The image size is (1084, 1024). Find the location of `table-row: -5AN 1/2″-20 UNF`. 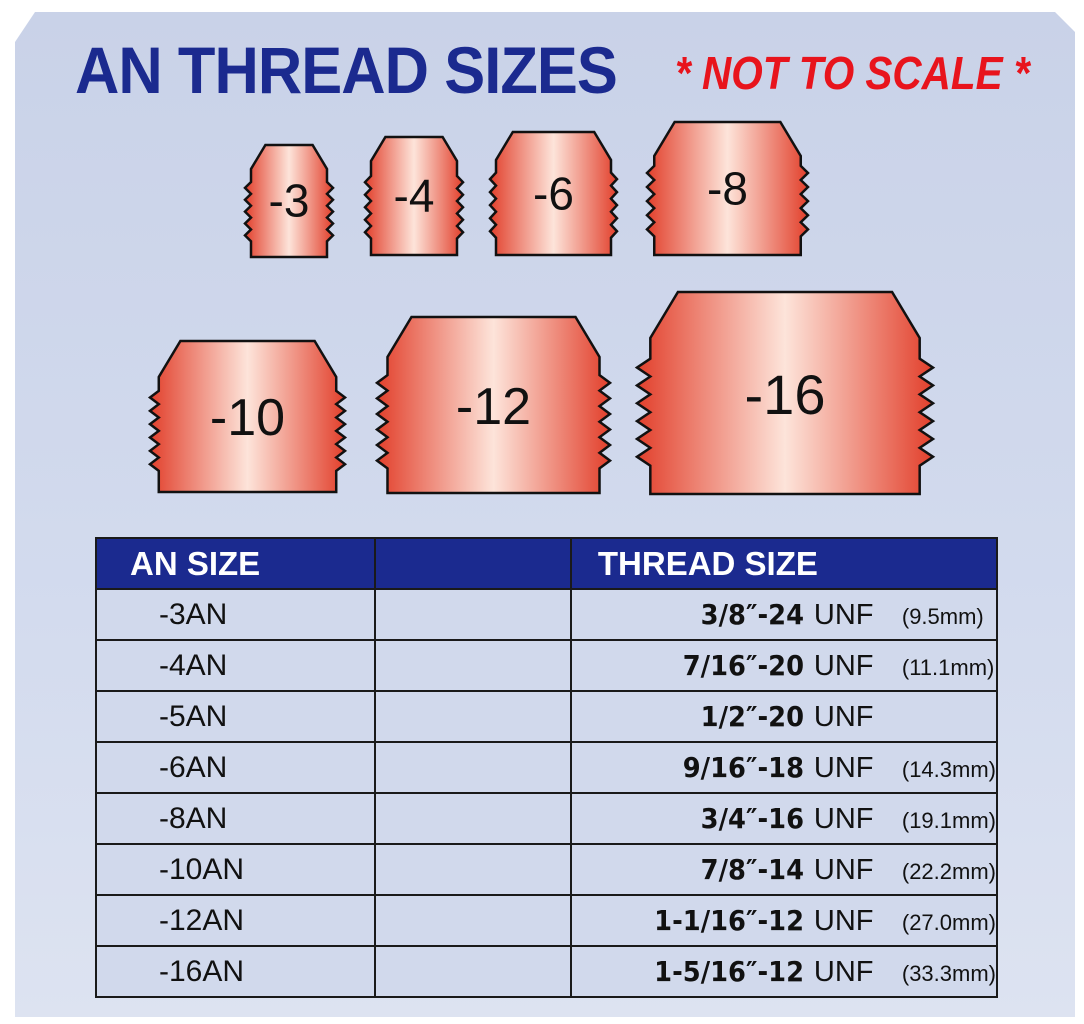

table-row: -5AN 1/2″-20 UNF is located at coordinates (546, 716).